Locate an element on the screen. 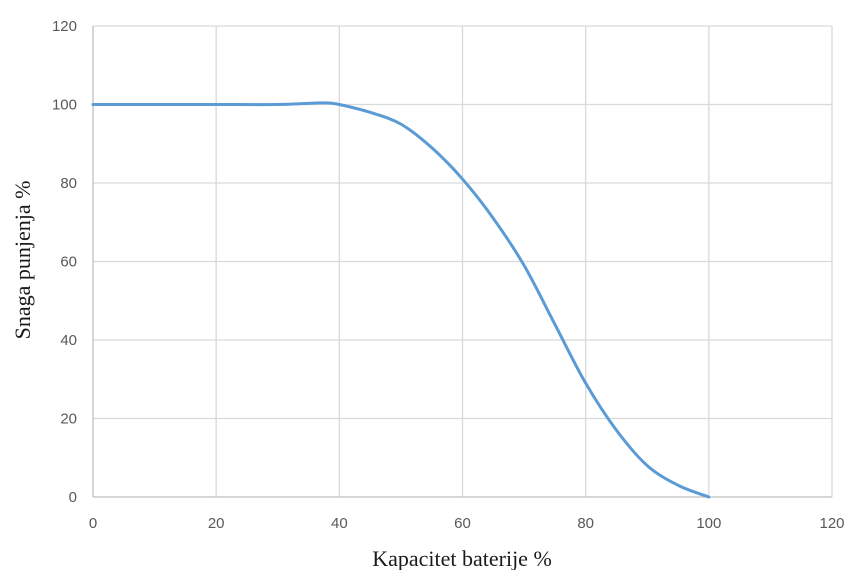  x-tick-label-5: 100 is located at coordinates (708, 523).